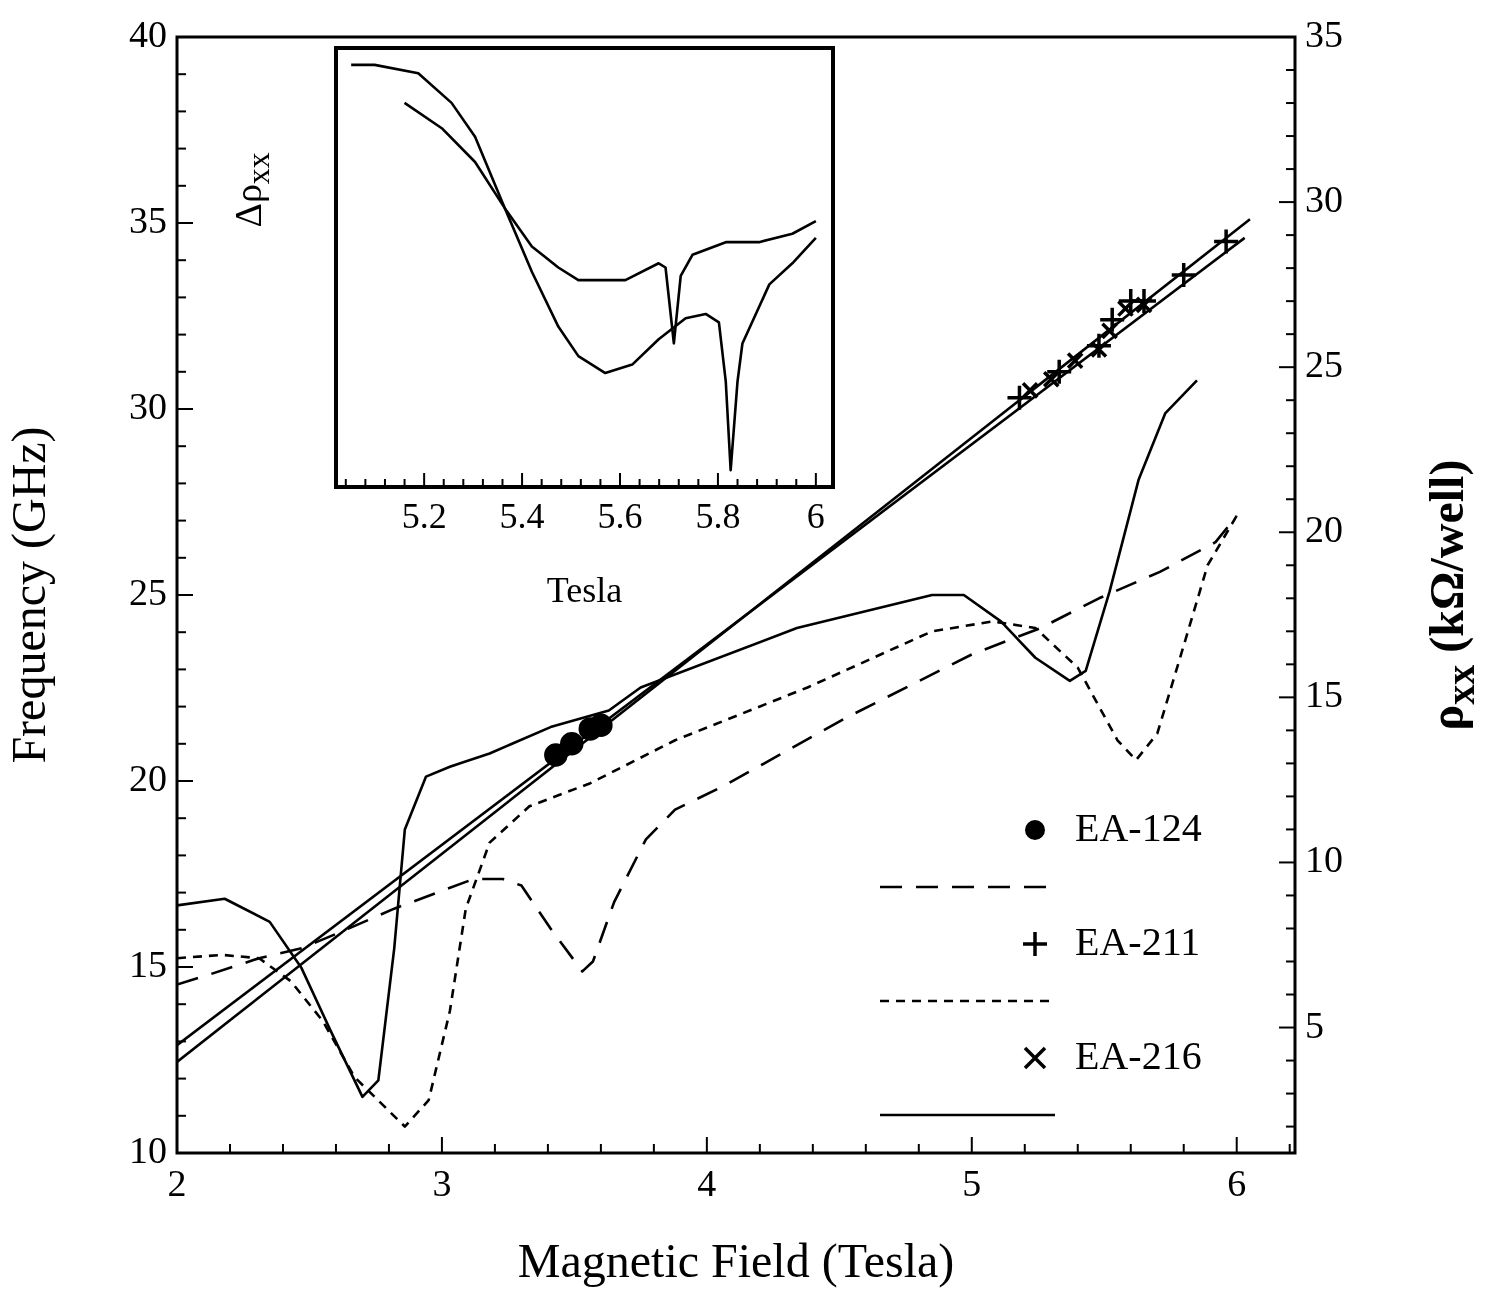 This screenshot has height=1311, width=1491. What do you see at coordinates (620, 516) in the screenshot?
I see `x-tick-label: 5.6` at bounding box center [620, 516].